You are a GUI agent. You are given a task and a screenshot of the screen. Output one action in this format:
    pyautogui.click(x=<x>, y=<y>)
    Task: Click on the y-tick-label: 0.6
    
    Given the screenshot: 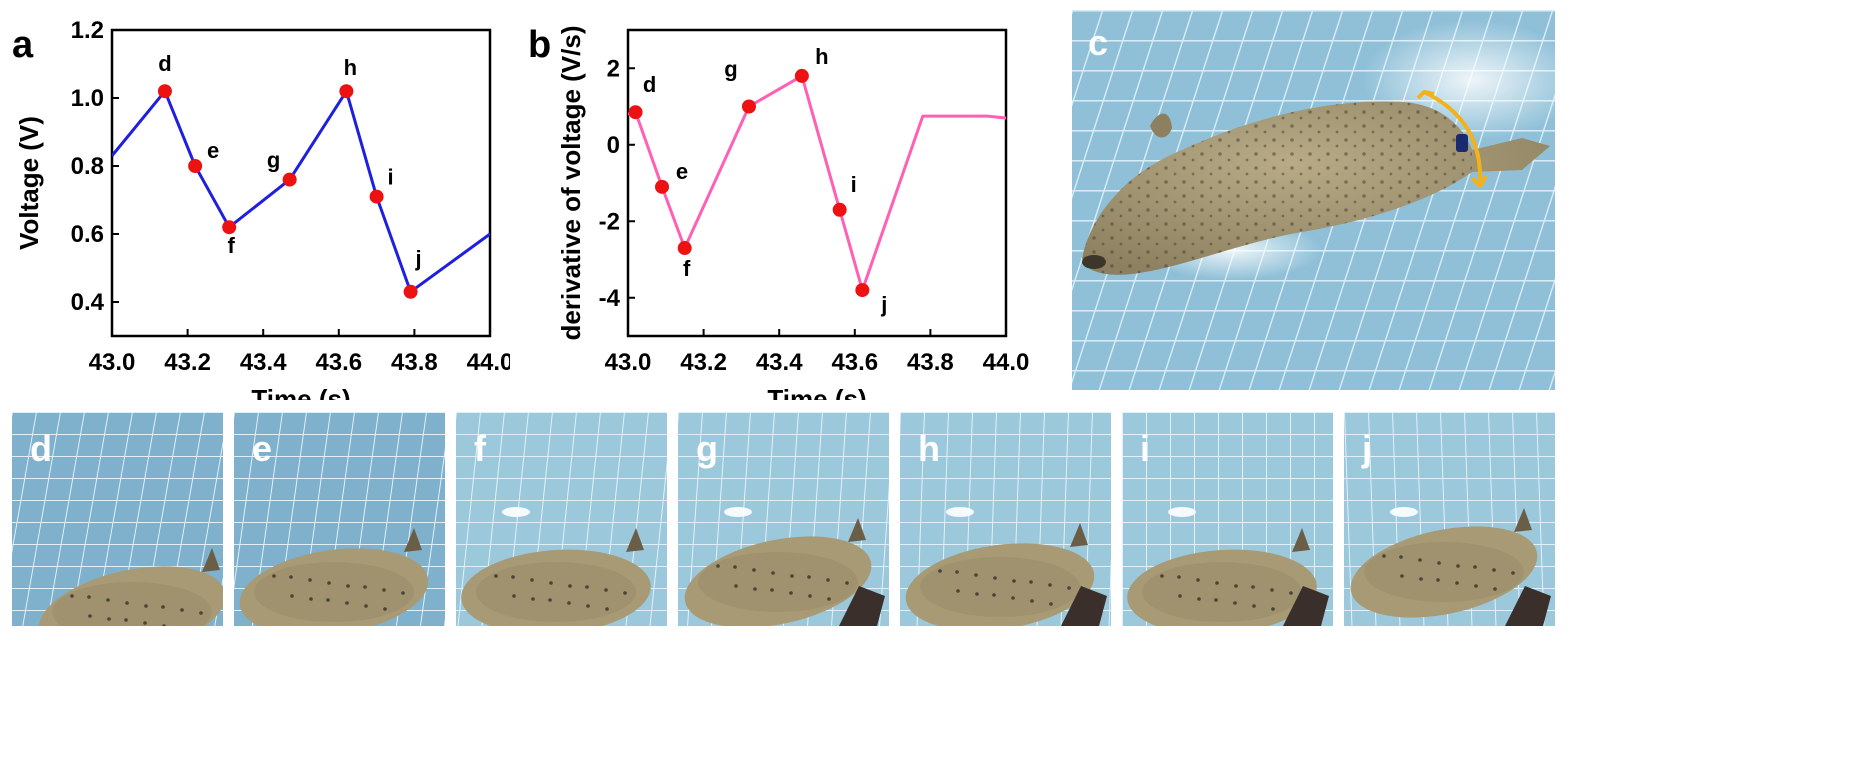 What is the action you would take?
    pyautogui.click(x=87, y=234)
    